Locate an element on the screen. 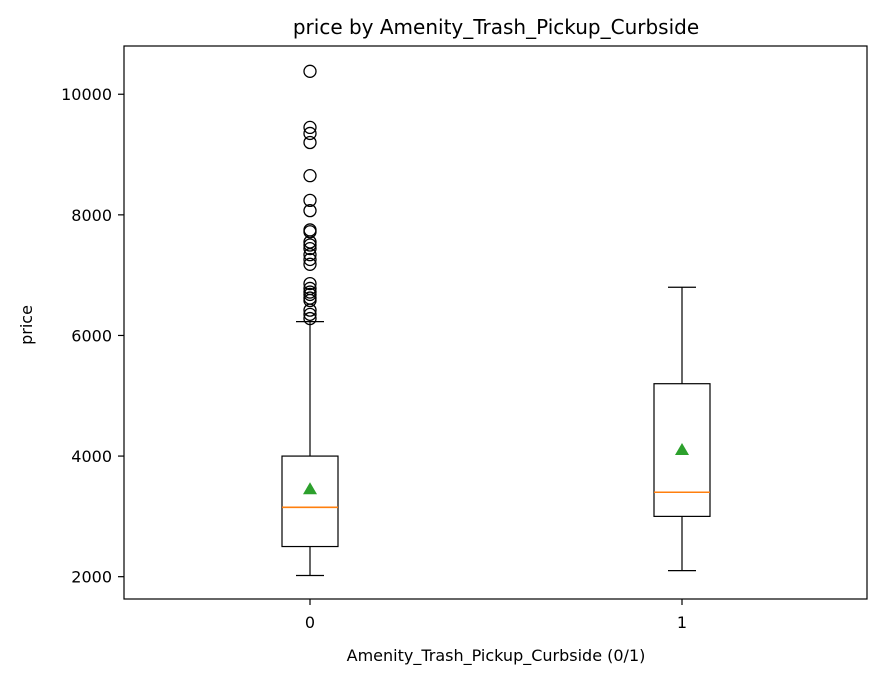  x-axis-label: Amenity_Trash_Pickup_Curbside (0/1) is located at coordinates (496, 656).